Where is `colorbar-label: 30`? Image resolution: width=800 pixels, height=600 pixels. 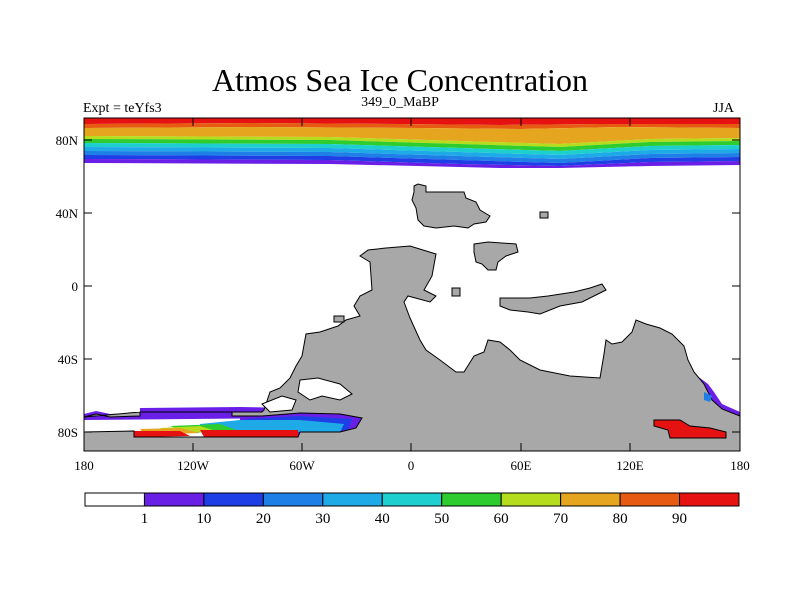 colorbar-label: 30 is located at coordinates (322, 519).